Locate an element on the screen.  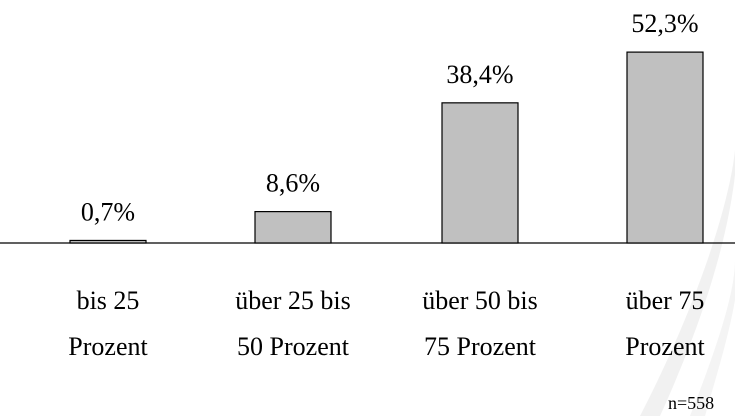
x-tick-label: bis 25 is located at coordinates (108, 300).